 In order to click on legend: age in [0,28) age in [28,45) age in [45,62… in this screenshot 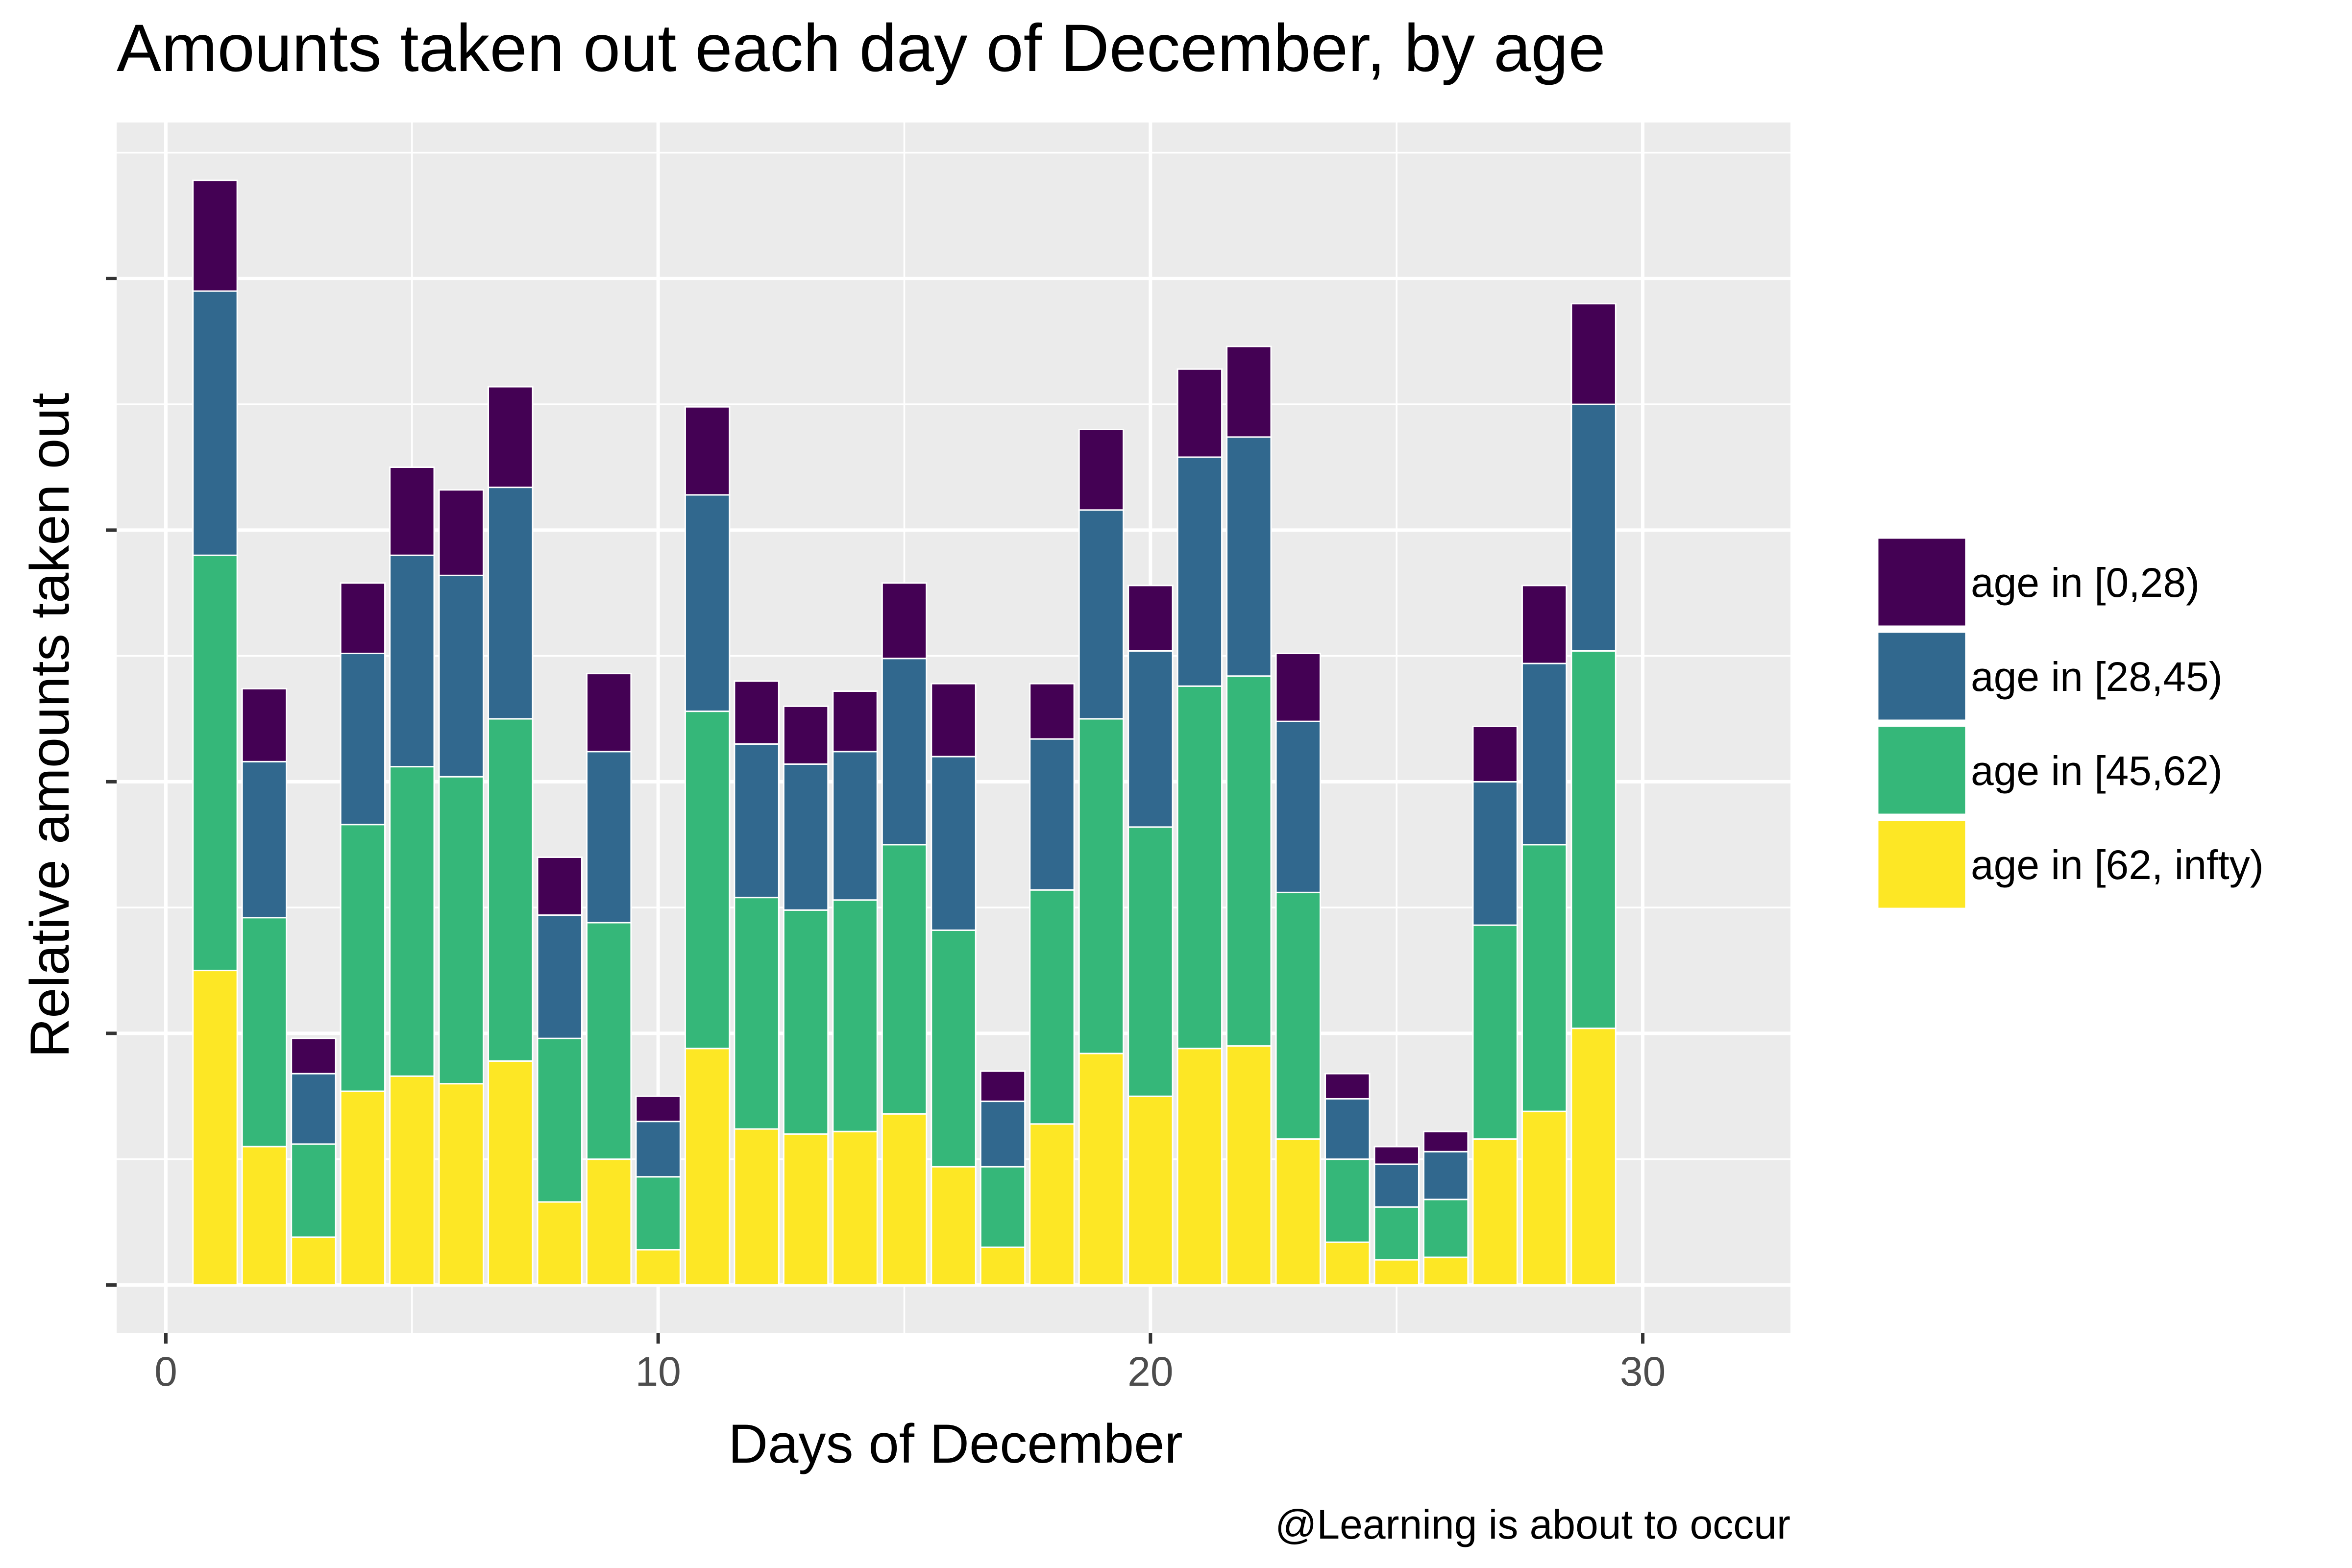, I will do `click(2070, 723)`.